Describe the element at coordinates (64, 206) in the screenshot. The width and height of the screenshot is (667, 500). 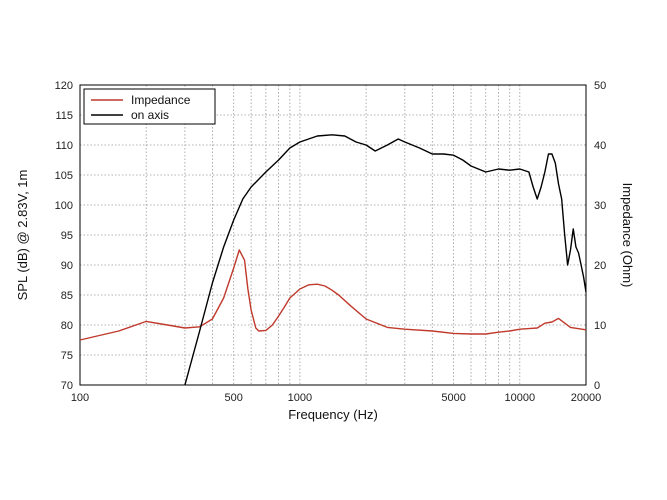
I see `y-tick-label: 100` at that location.